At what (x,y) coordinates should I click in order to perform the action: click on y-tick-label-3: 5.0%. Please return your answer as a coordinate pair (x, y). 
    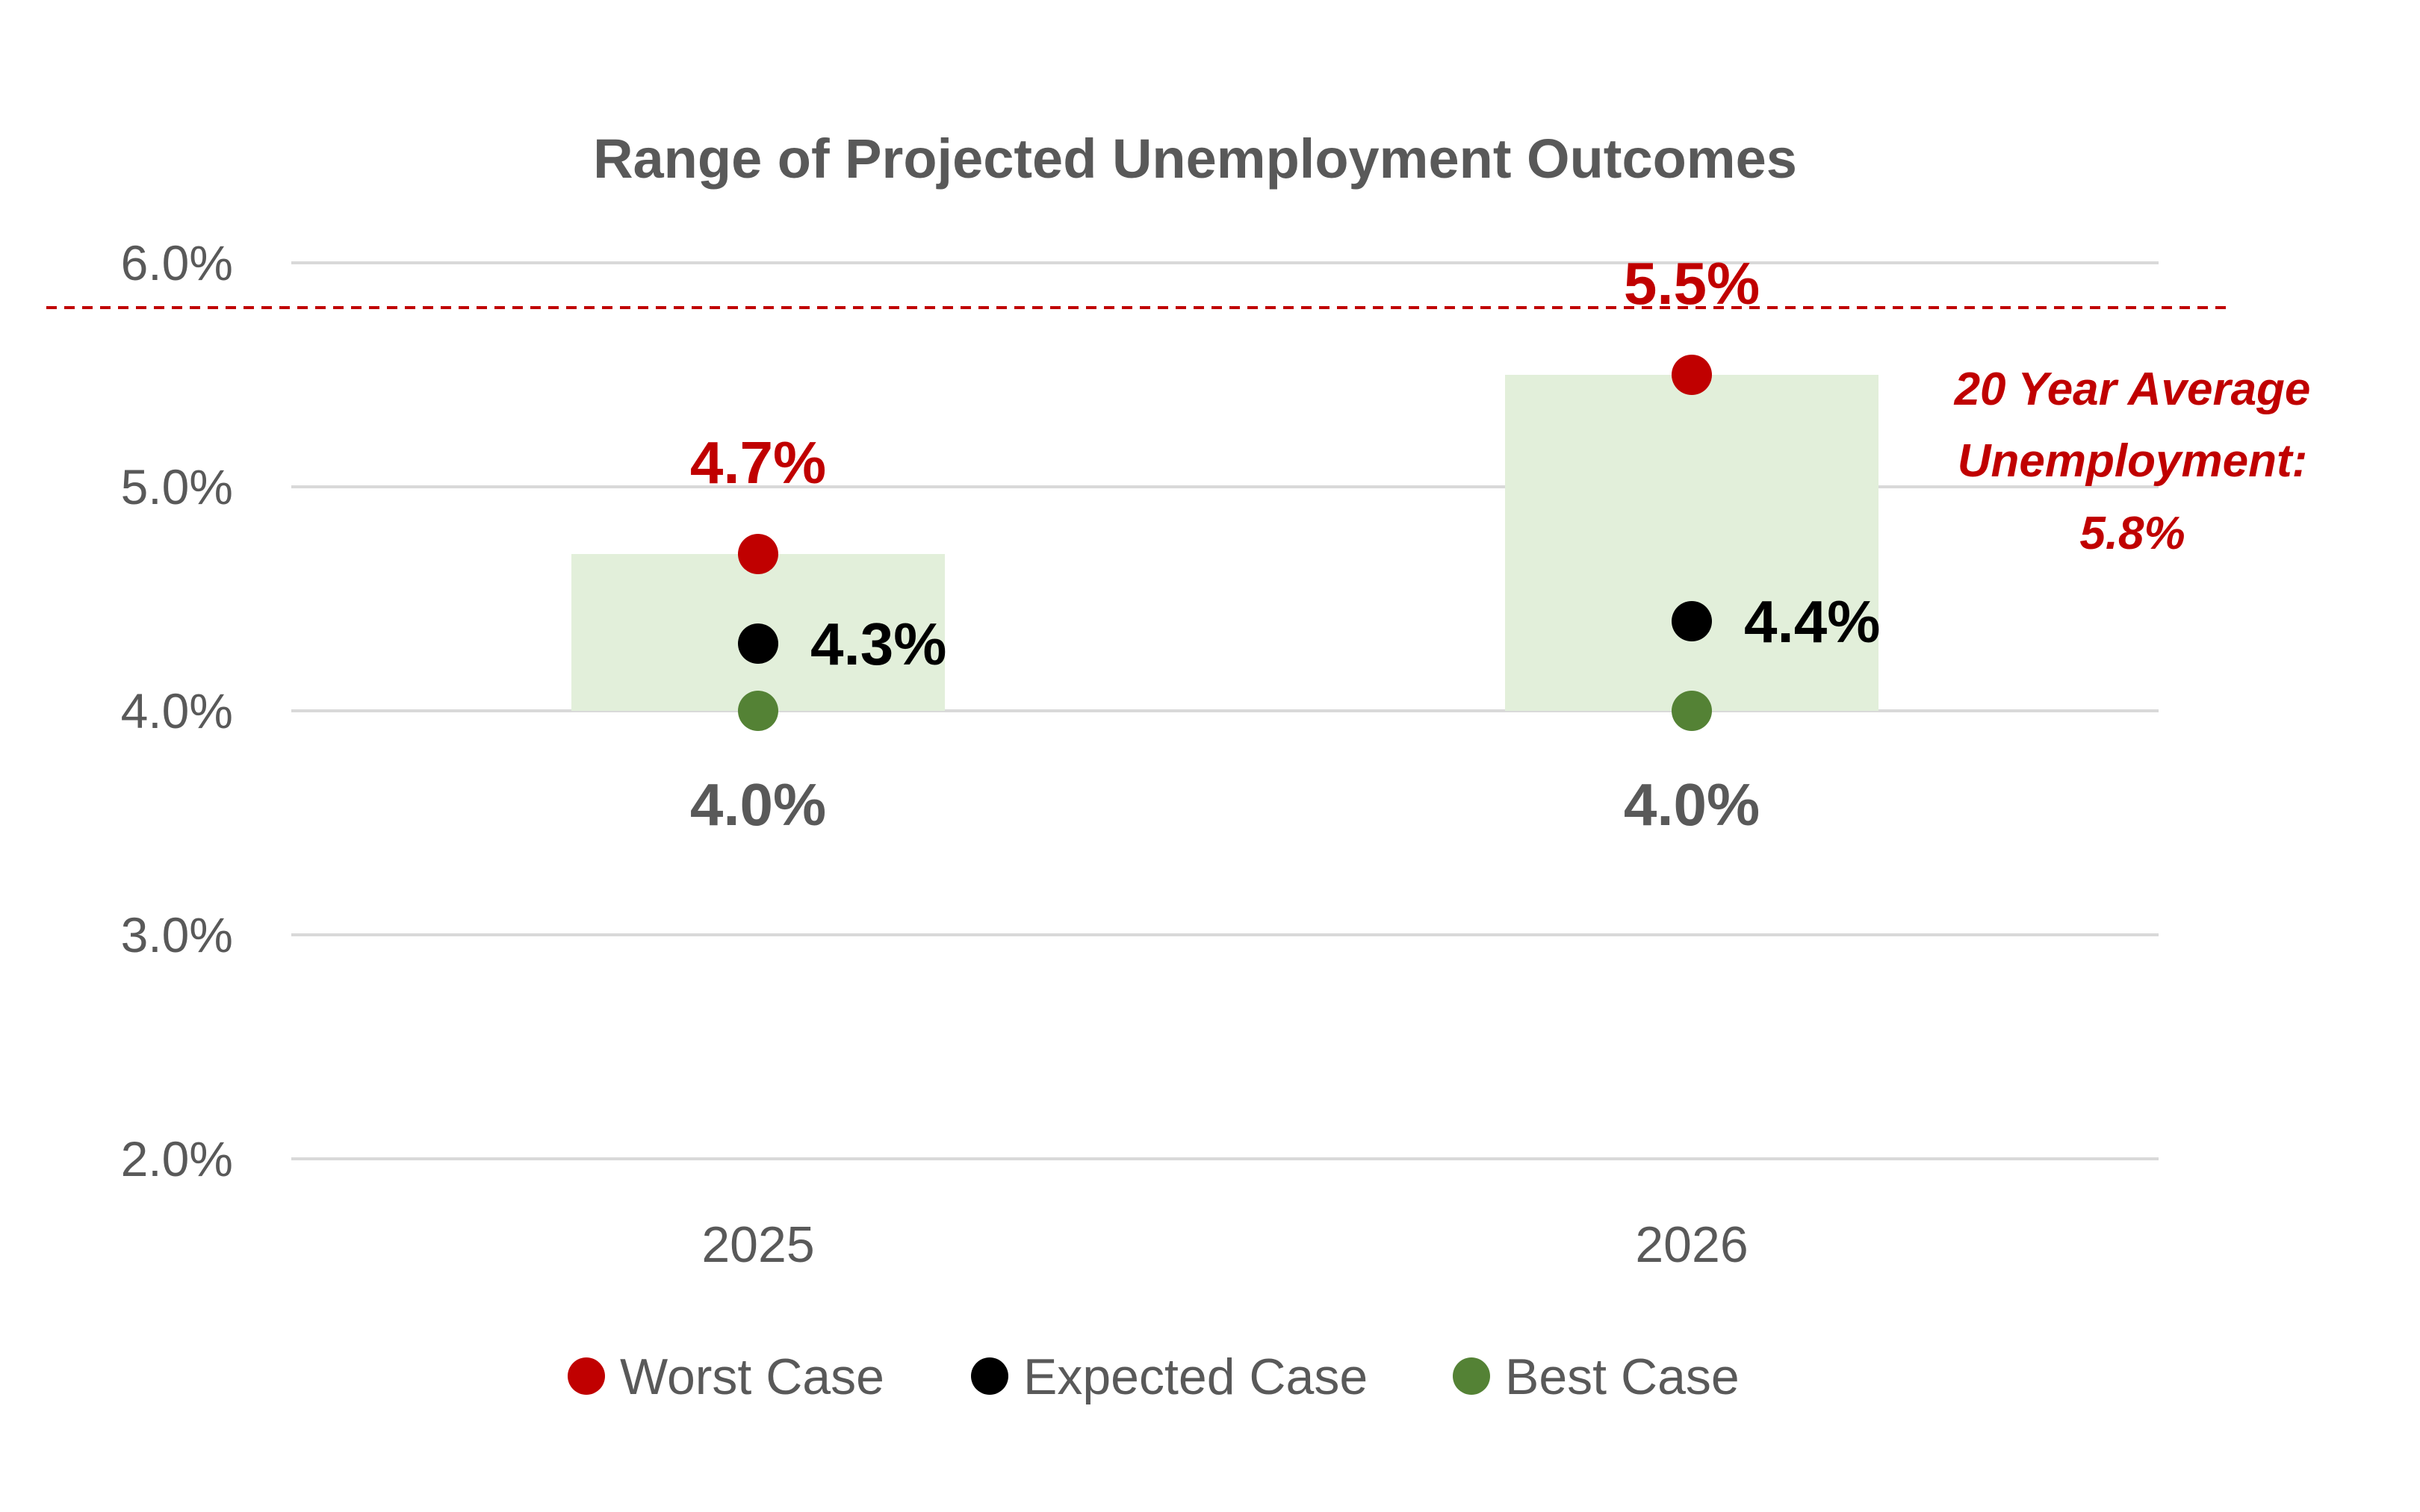
    Looking at the image, I should click on (177, 486).